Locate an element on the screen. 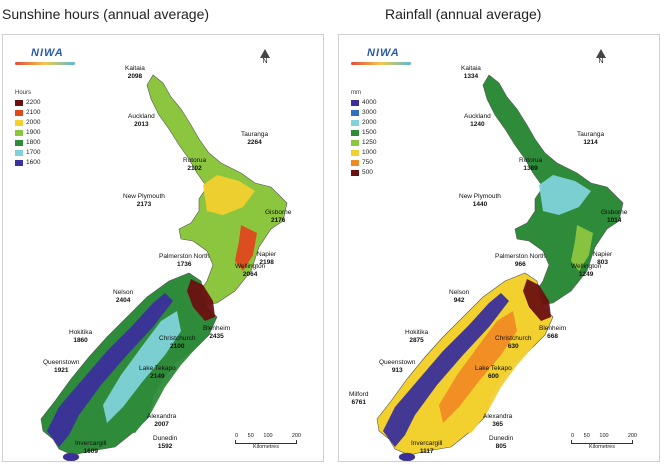 The width and height of the screenshot is (664, 465). city-value: 1214 is located at coordinates (590, 142).